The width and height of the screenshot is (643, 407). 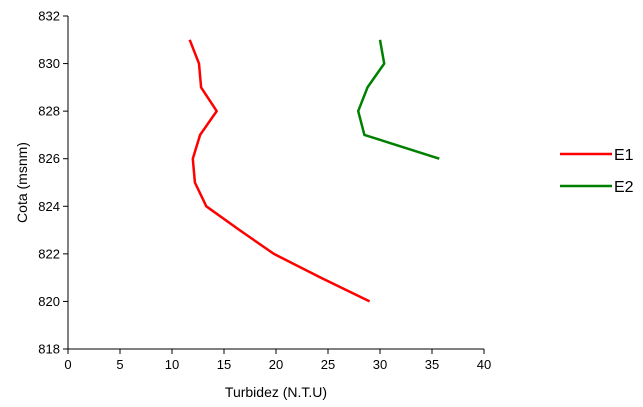 I want to click on legend: E1 E2, so click(x=597, y=171).